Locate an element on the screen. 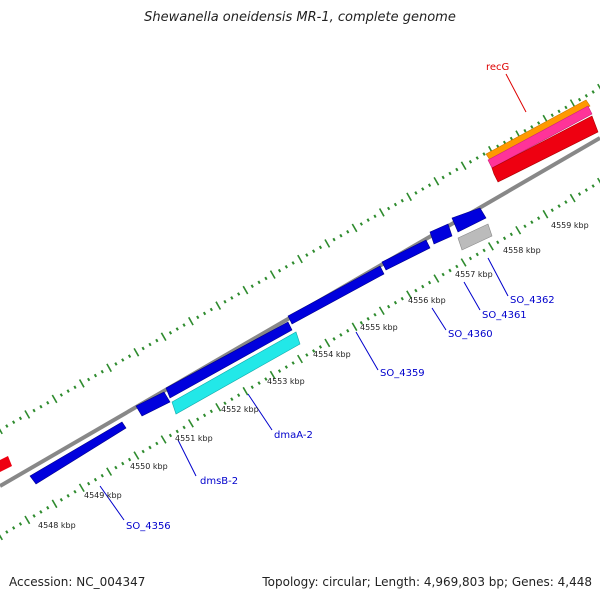 The height and width of the screenshot is (600, 600). gene-label-SO_4356: SO_4356 is located at coordinates (148, 526).